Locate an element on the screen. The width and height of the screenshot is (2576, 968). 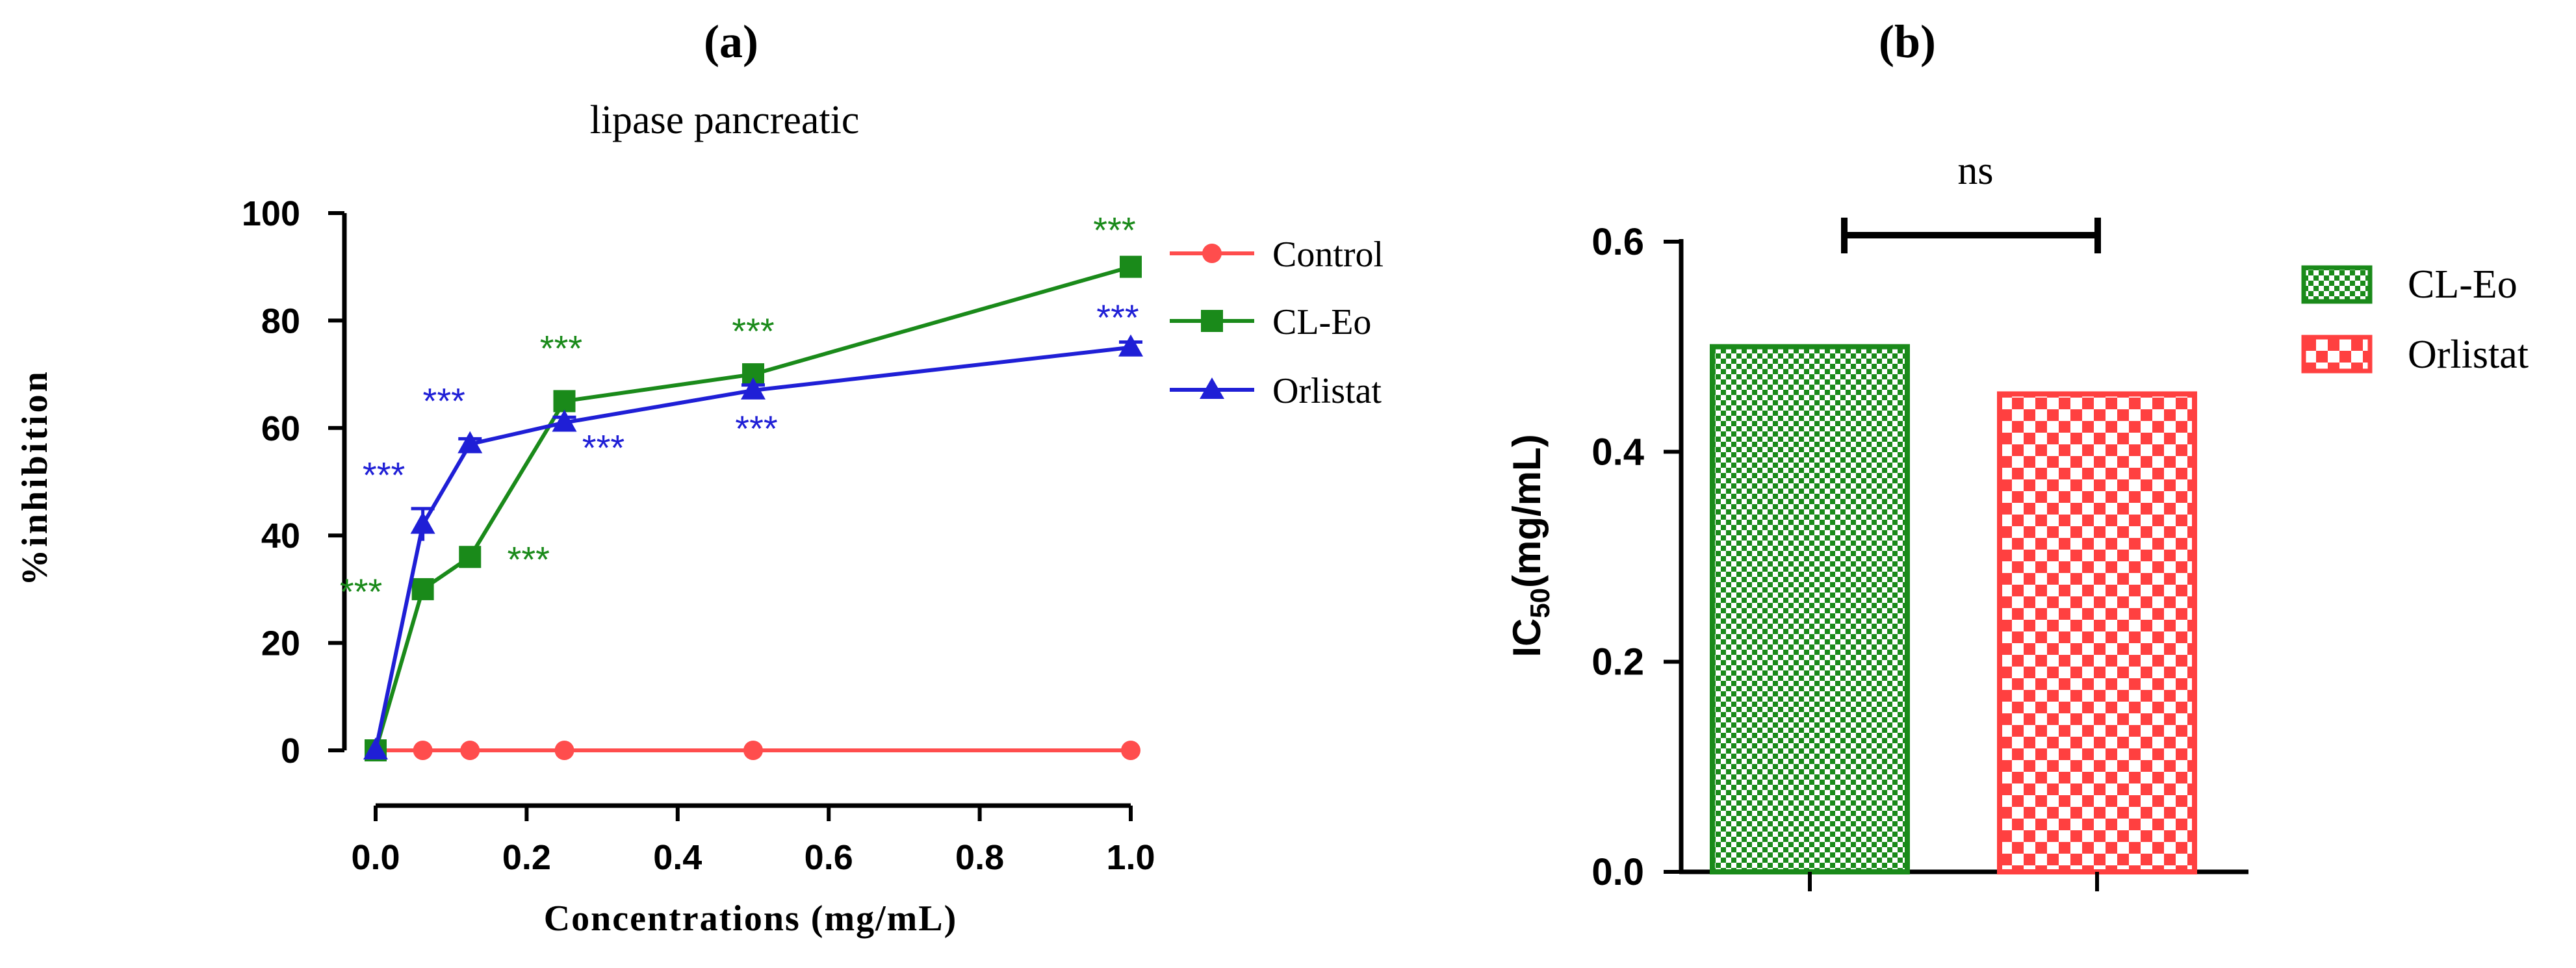
series-control is located at coordinates (753, 750).